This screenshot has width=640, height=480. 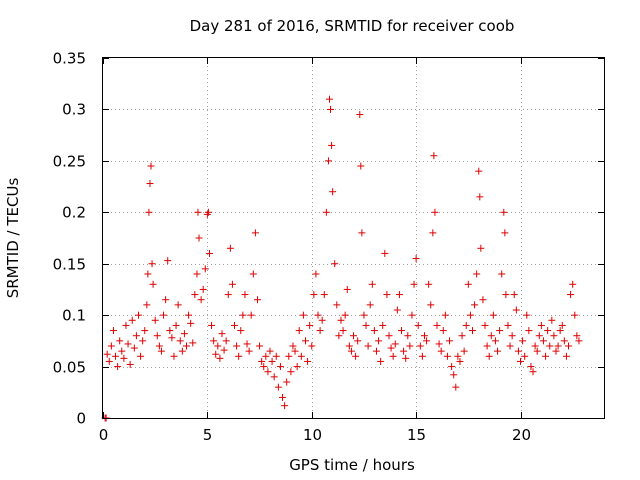 I want to click on y-tick-label: 0.15, so click(x=69, y=265).